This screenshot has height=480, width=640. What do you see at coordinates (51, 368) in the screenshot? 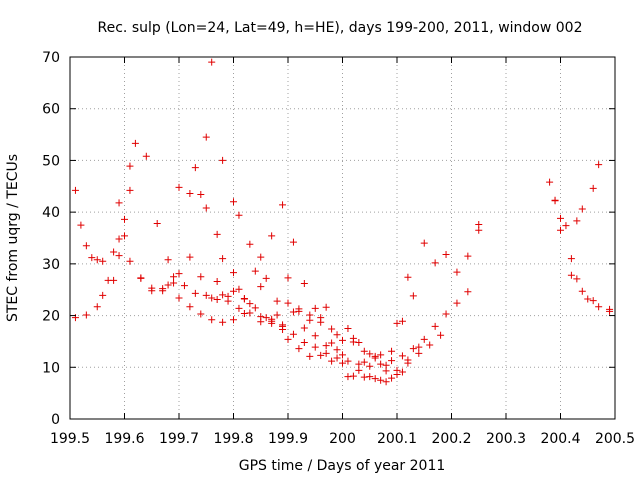
I see `y-tick-label: 10` at bounding box center [51, 368].